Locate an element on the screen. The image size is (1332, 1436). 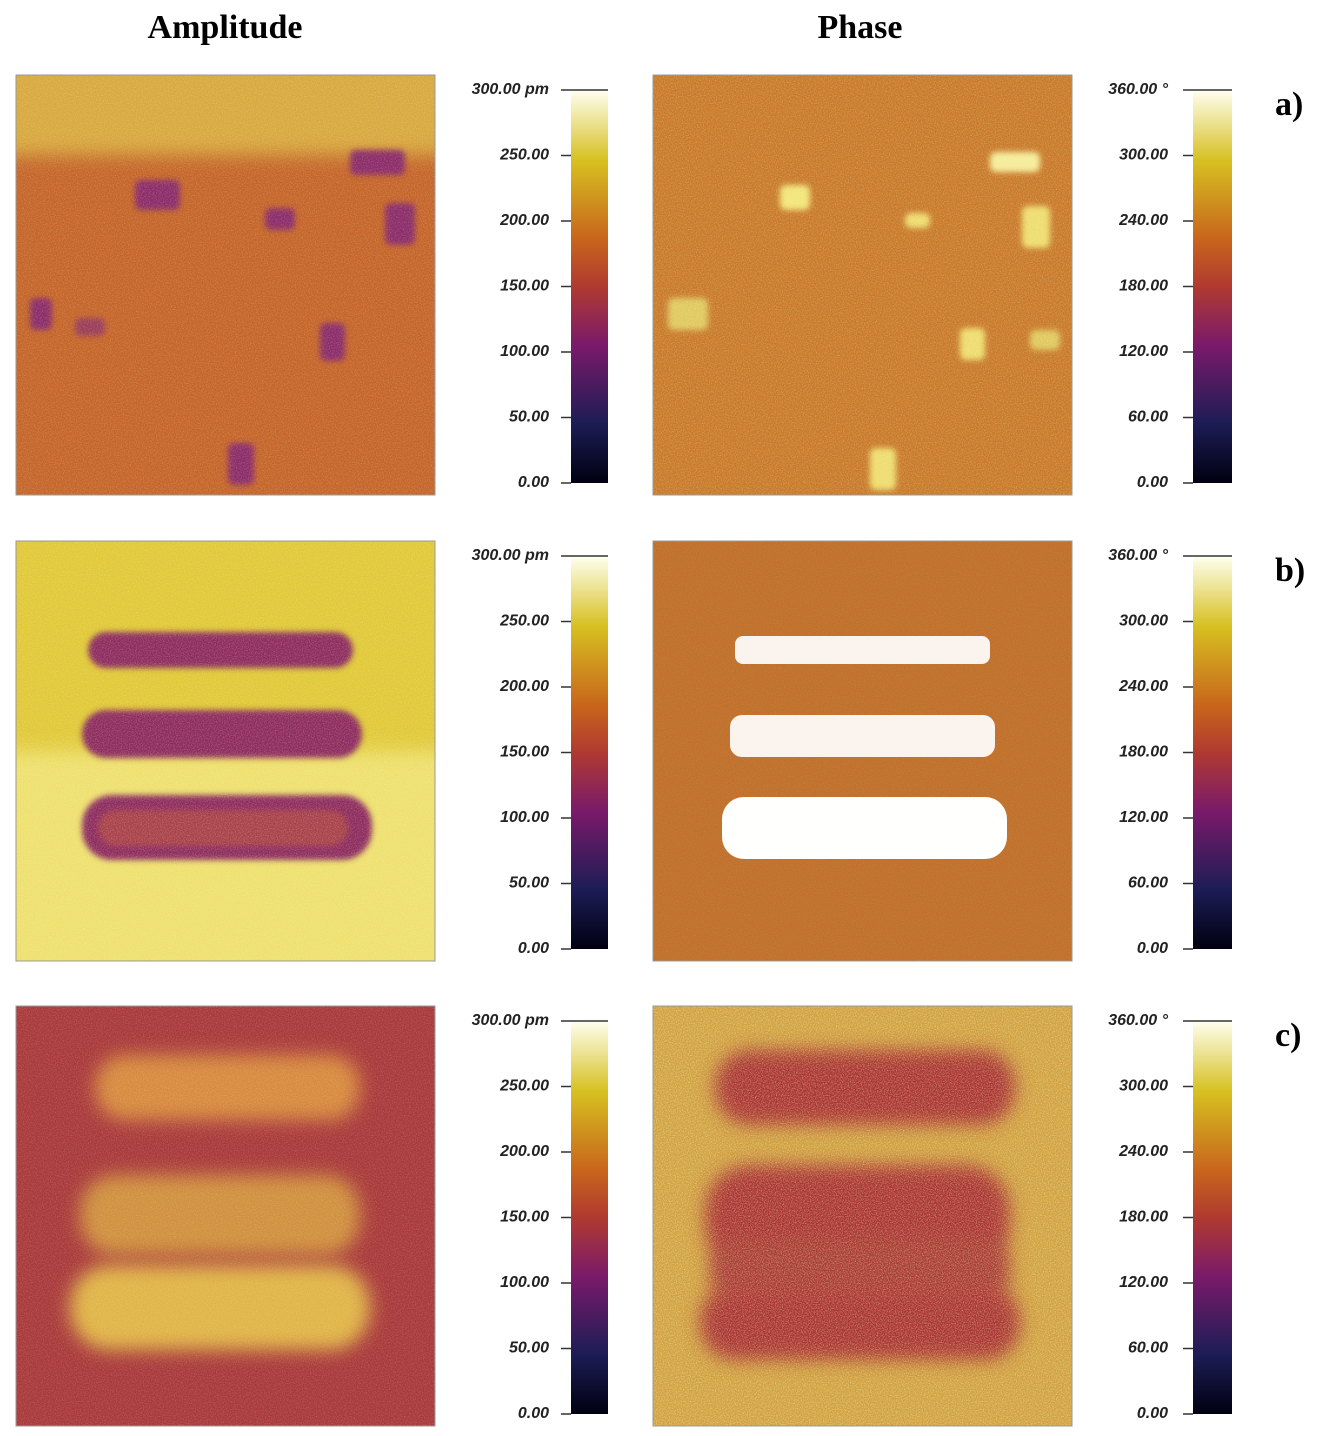
row-label: c) is located at coordinates (1288, 1035).